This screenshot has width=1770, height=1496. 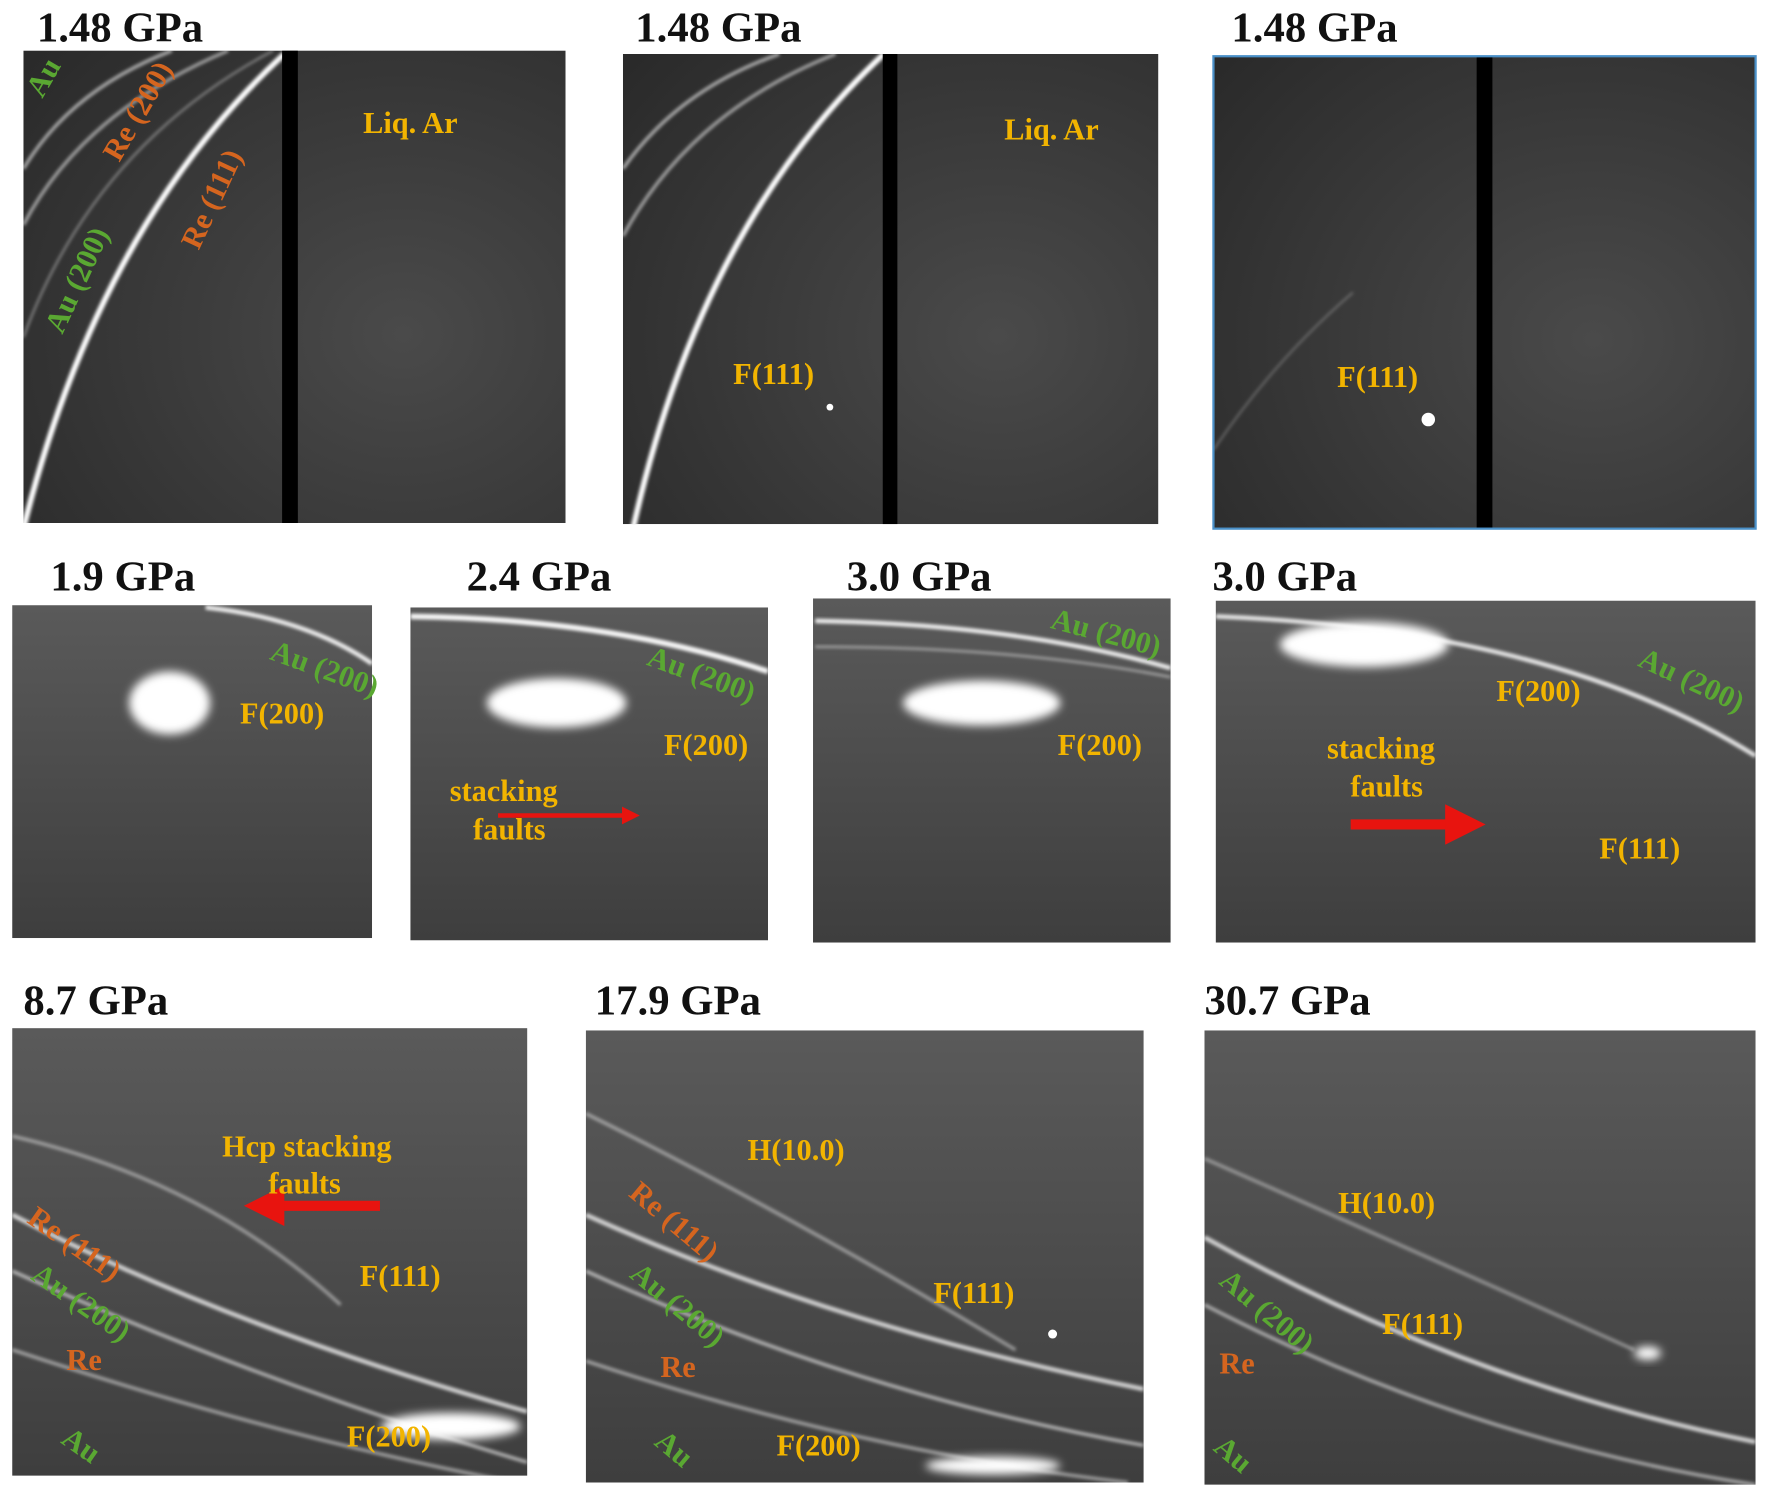 What do you see at coordinates (539, 577) in the screenshot?
I see `panel-title: 2.4 GPa` at bounding box center [539, 577].